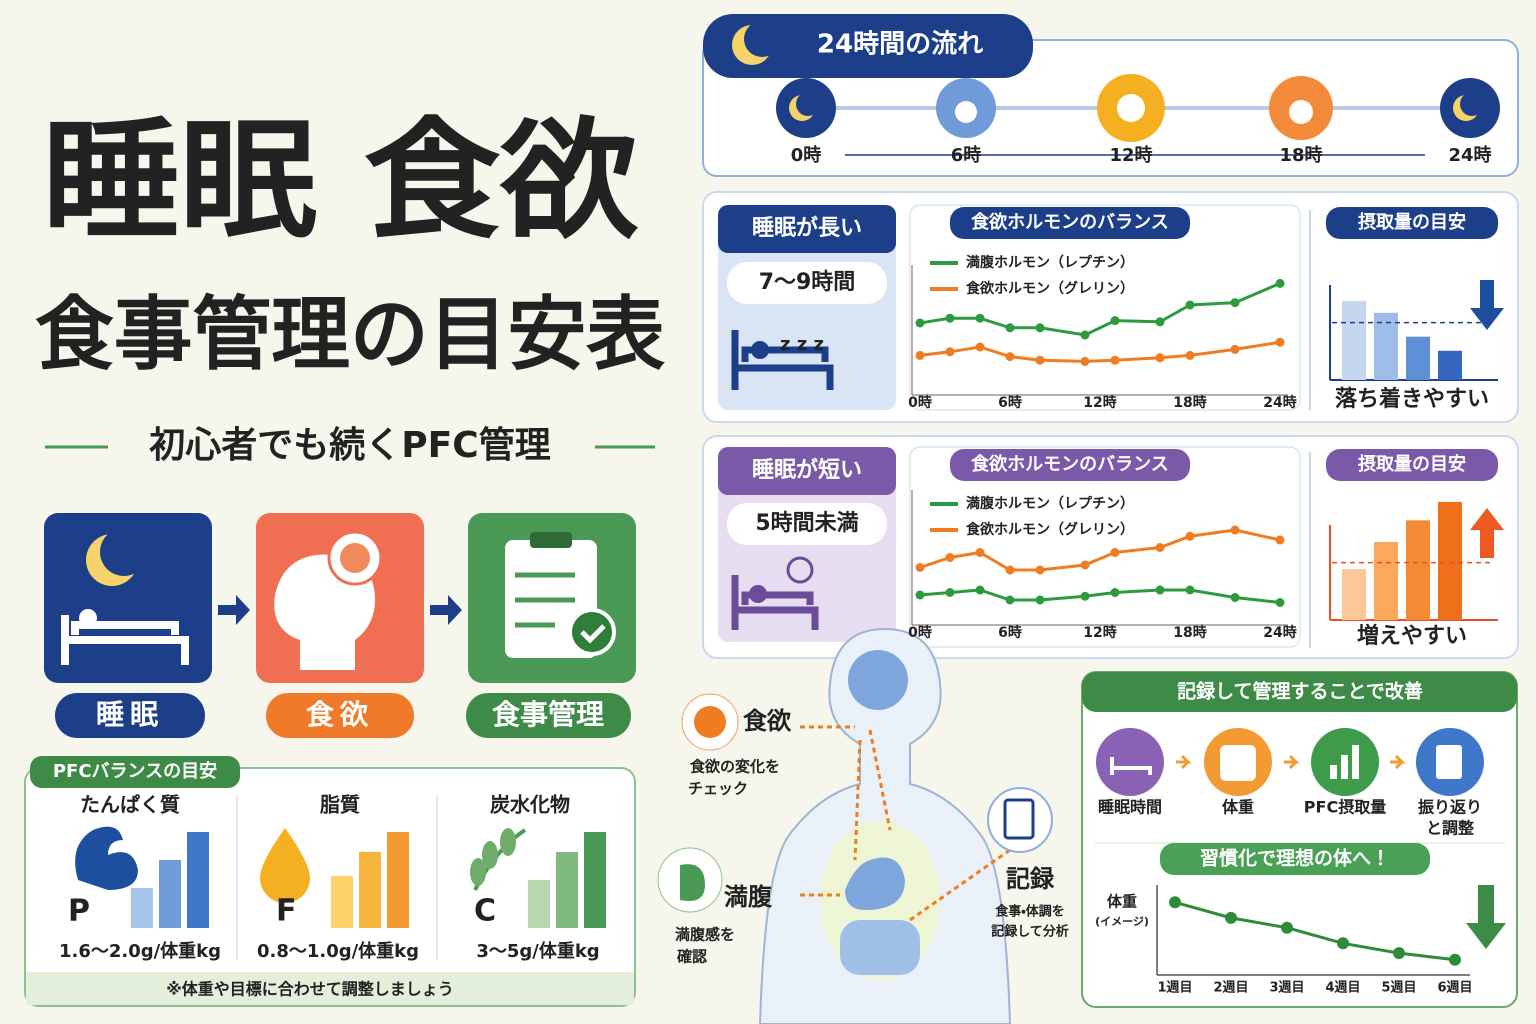  Describe the element at coordinates (1122, 921) in the screenshot. I see `y-axis-note: (イメージ)` at that location.